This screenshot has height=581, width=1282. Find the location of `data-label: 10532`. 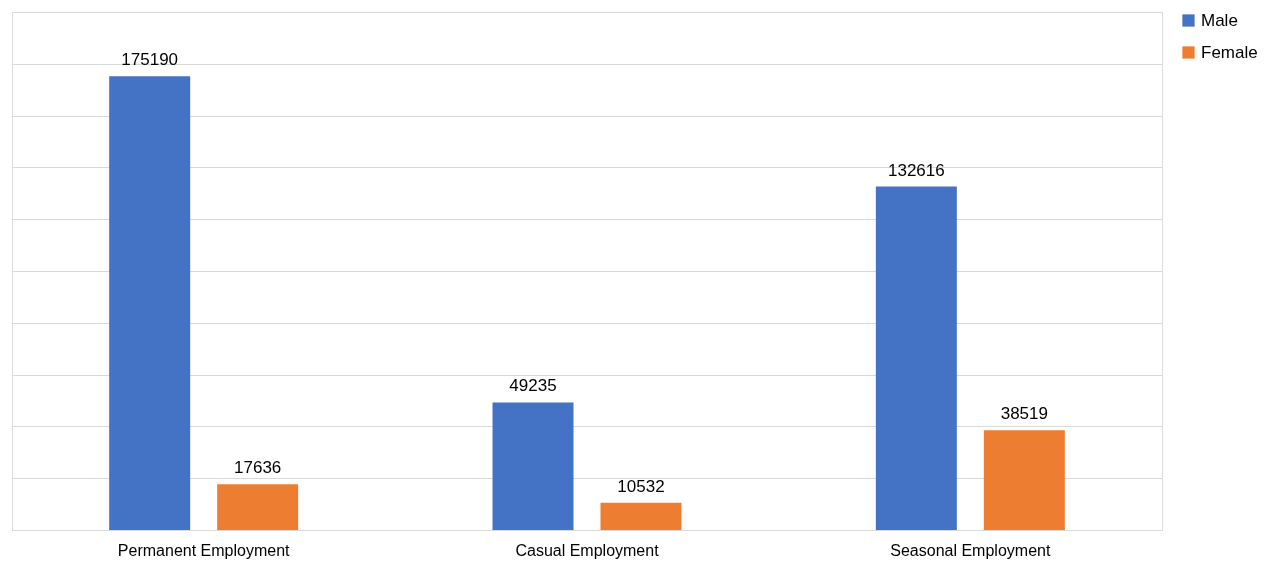

data-label: 10532 is located at coordinates (641, 486).